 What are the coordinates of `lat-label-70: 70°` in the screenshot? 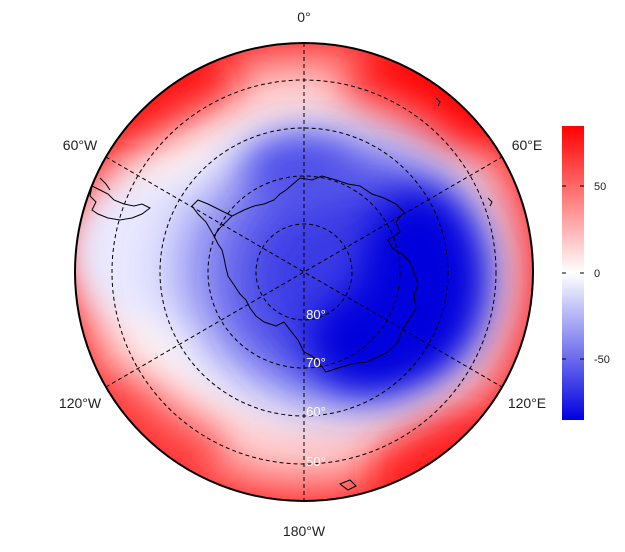 It's located at (316, 362).